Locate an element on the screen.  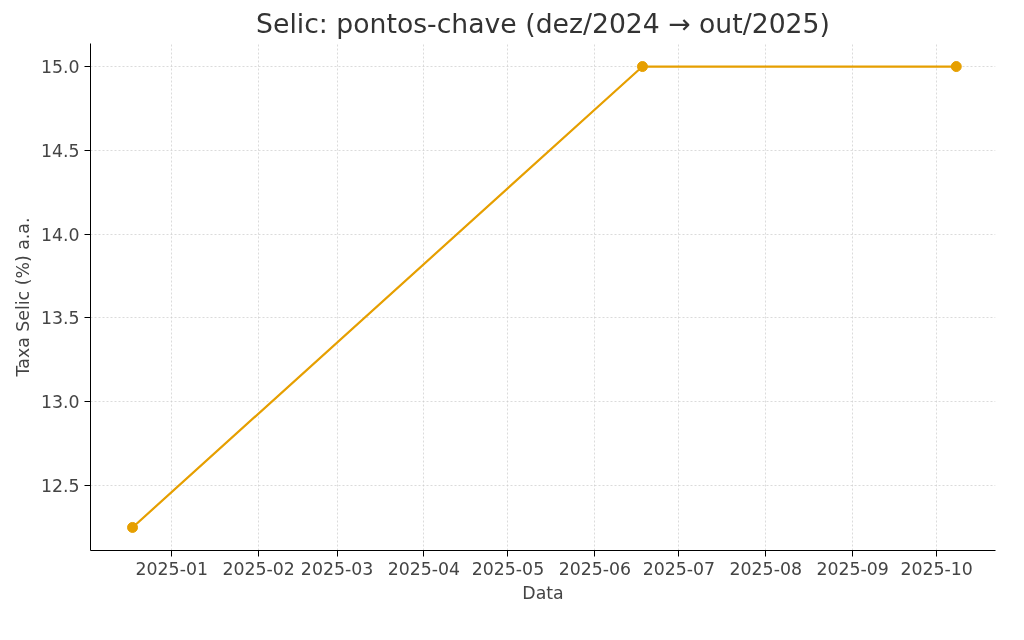
y-axis-title: Taxa Selic (%) a.a. is located at coordinates (22, 297).